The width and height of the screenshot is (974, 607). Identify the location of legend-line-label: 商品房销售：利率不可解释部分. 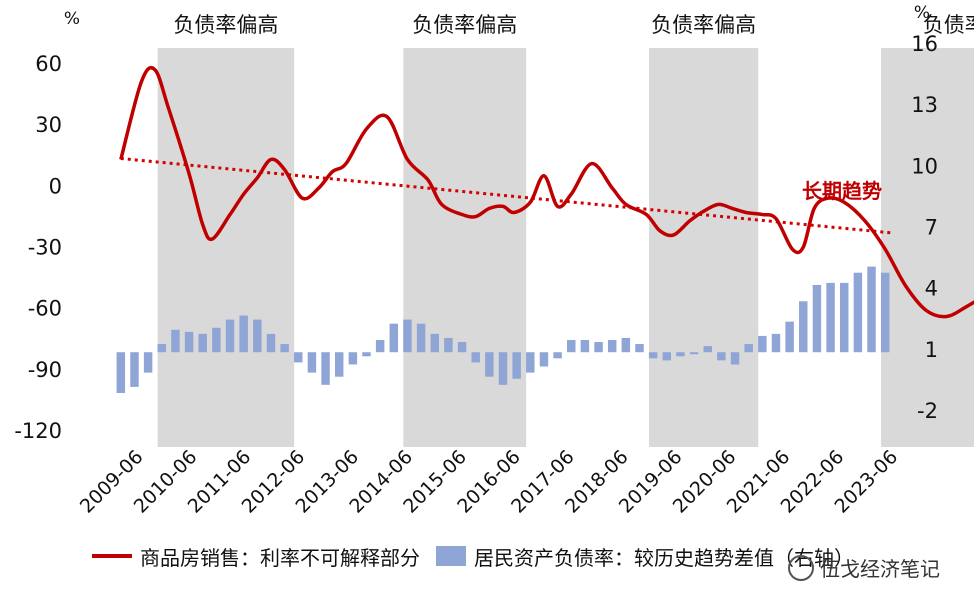
(280, 557).